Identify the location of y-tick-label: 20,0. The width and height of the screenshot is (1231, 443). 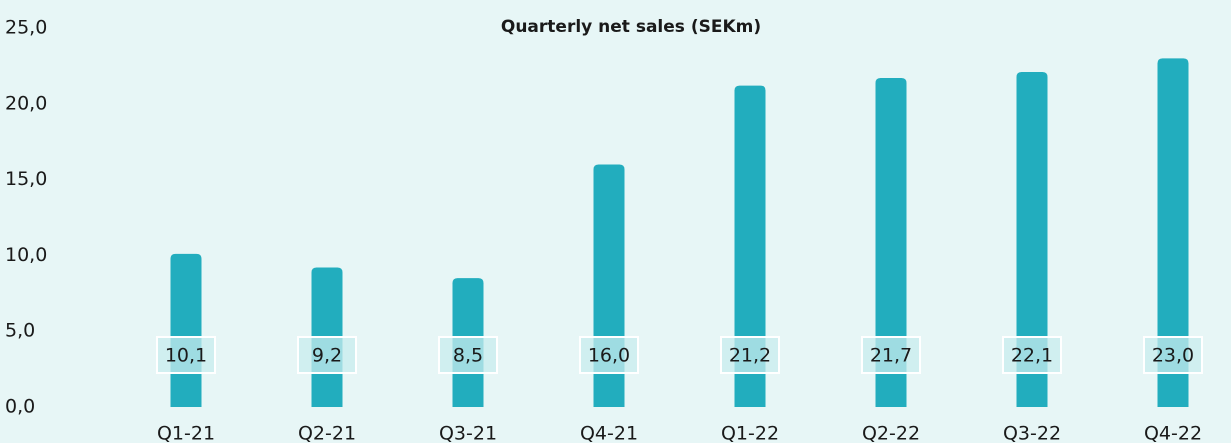
(26, 103).